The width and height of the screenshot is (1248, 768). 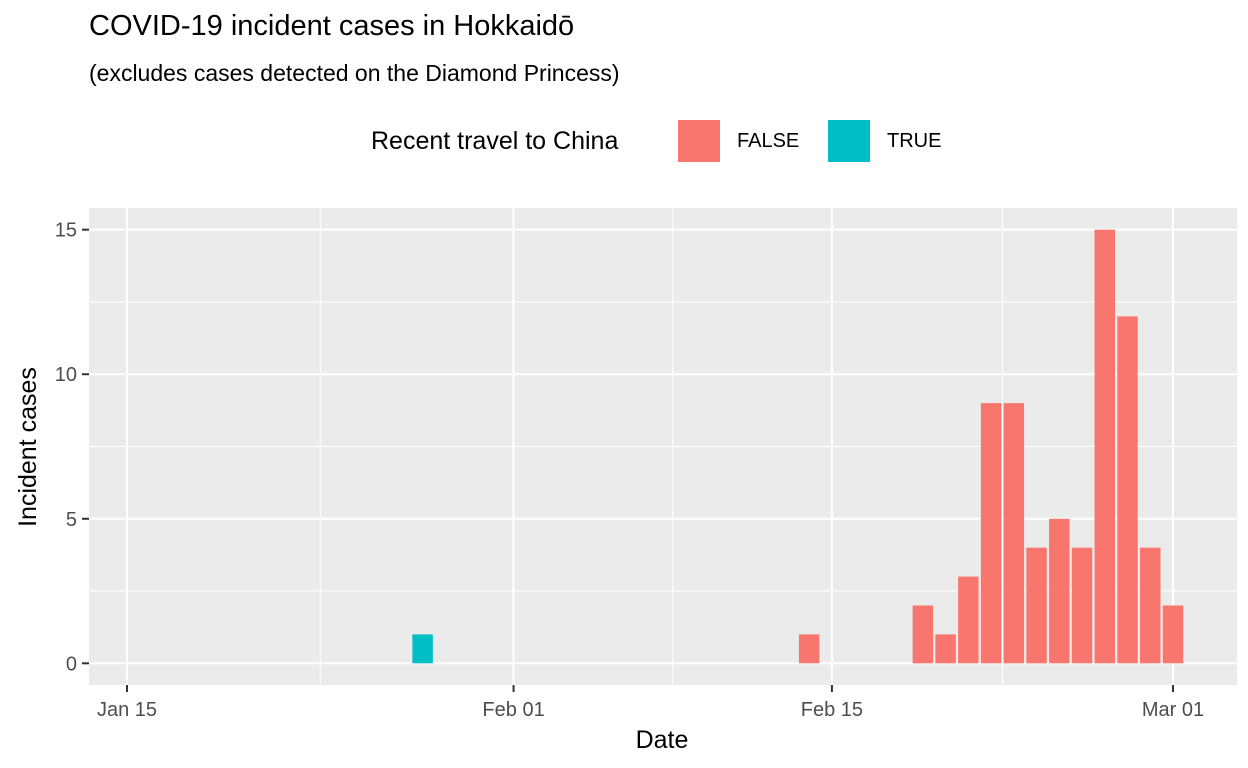 I want to click on x-axis-title: Date, so click(x=662, y=740).